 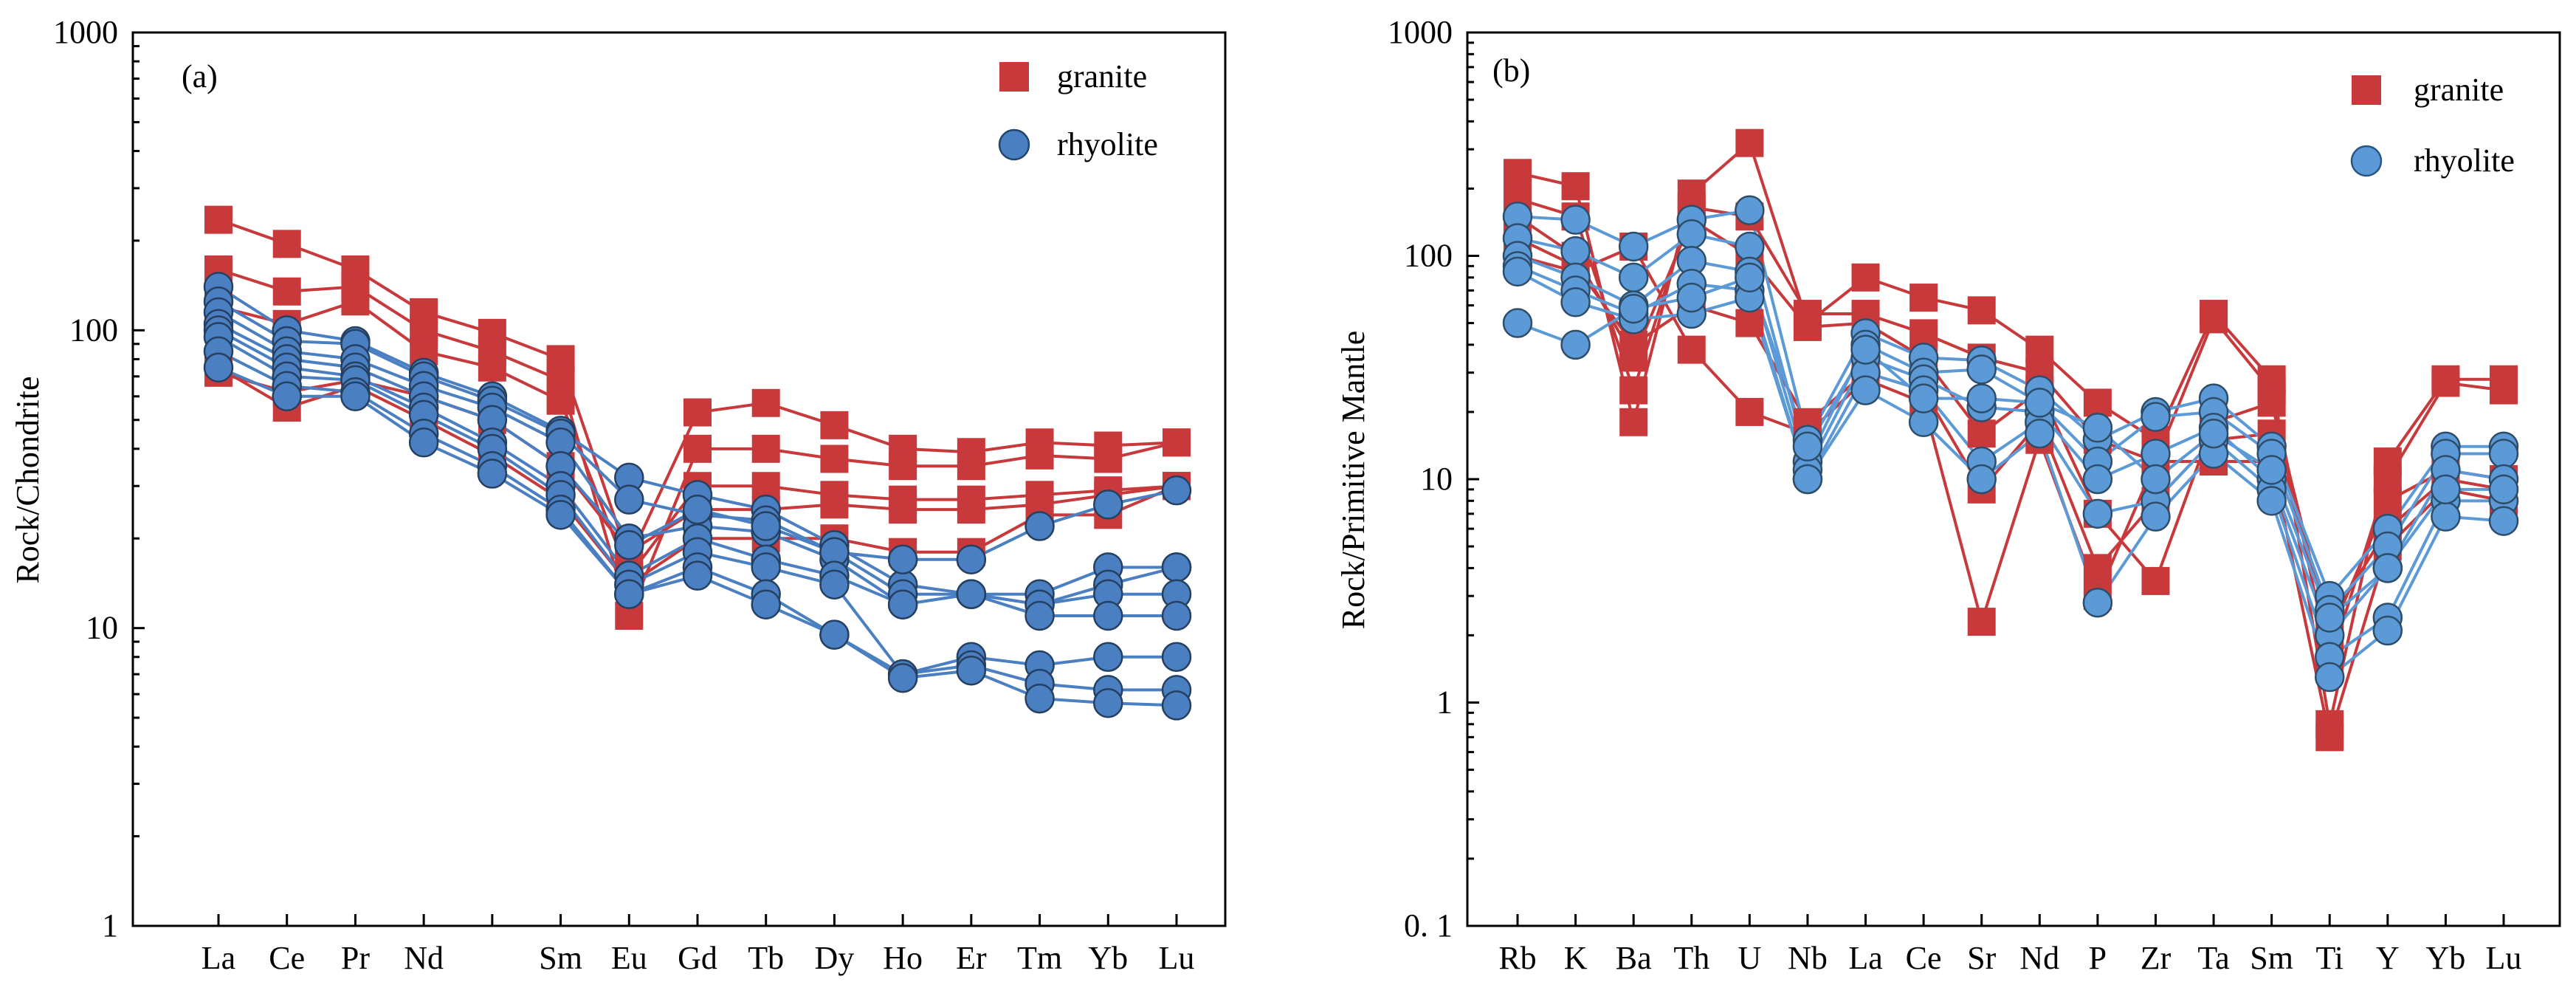 I want to click on b-y-tick-label: 1, so click(x=1444, y=702).